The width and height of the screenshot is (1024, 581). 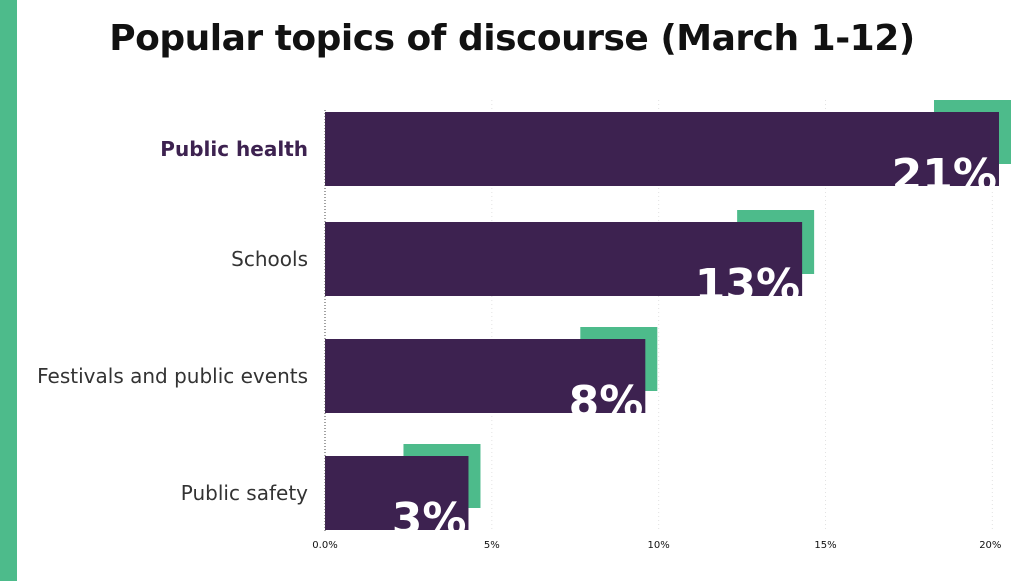 I want to click on value-label: 3%, so click(x=429, y=519).